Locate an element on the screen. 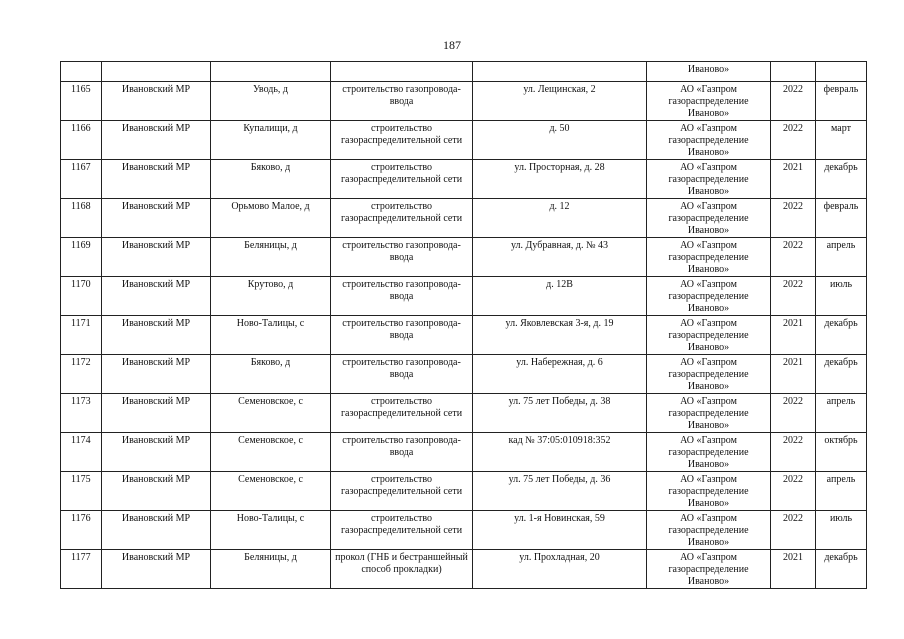 Image resolution: width=904 pixels, height=639 pixels. row-number-cell: 1171 is located at coordinates (81, 335).